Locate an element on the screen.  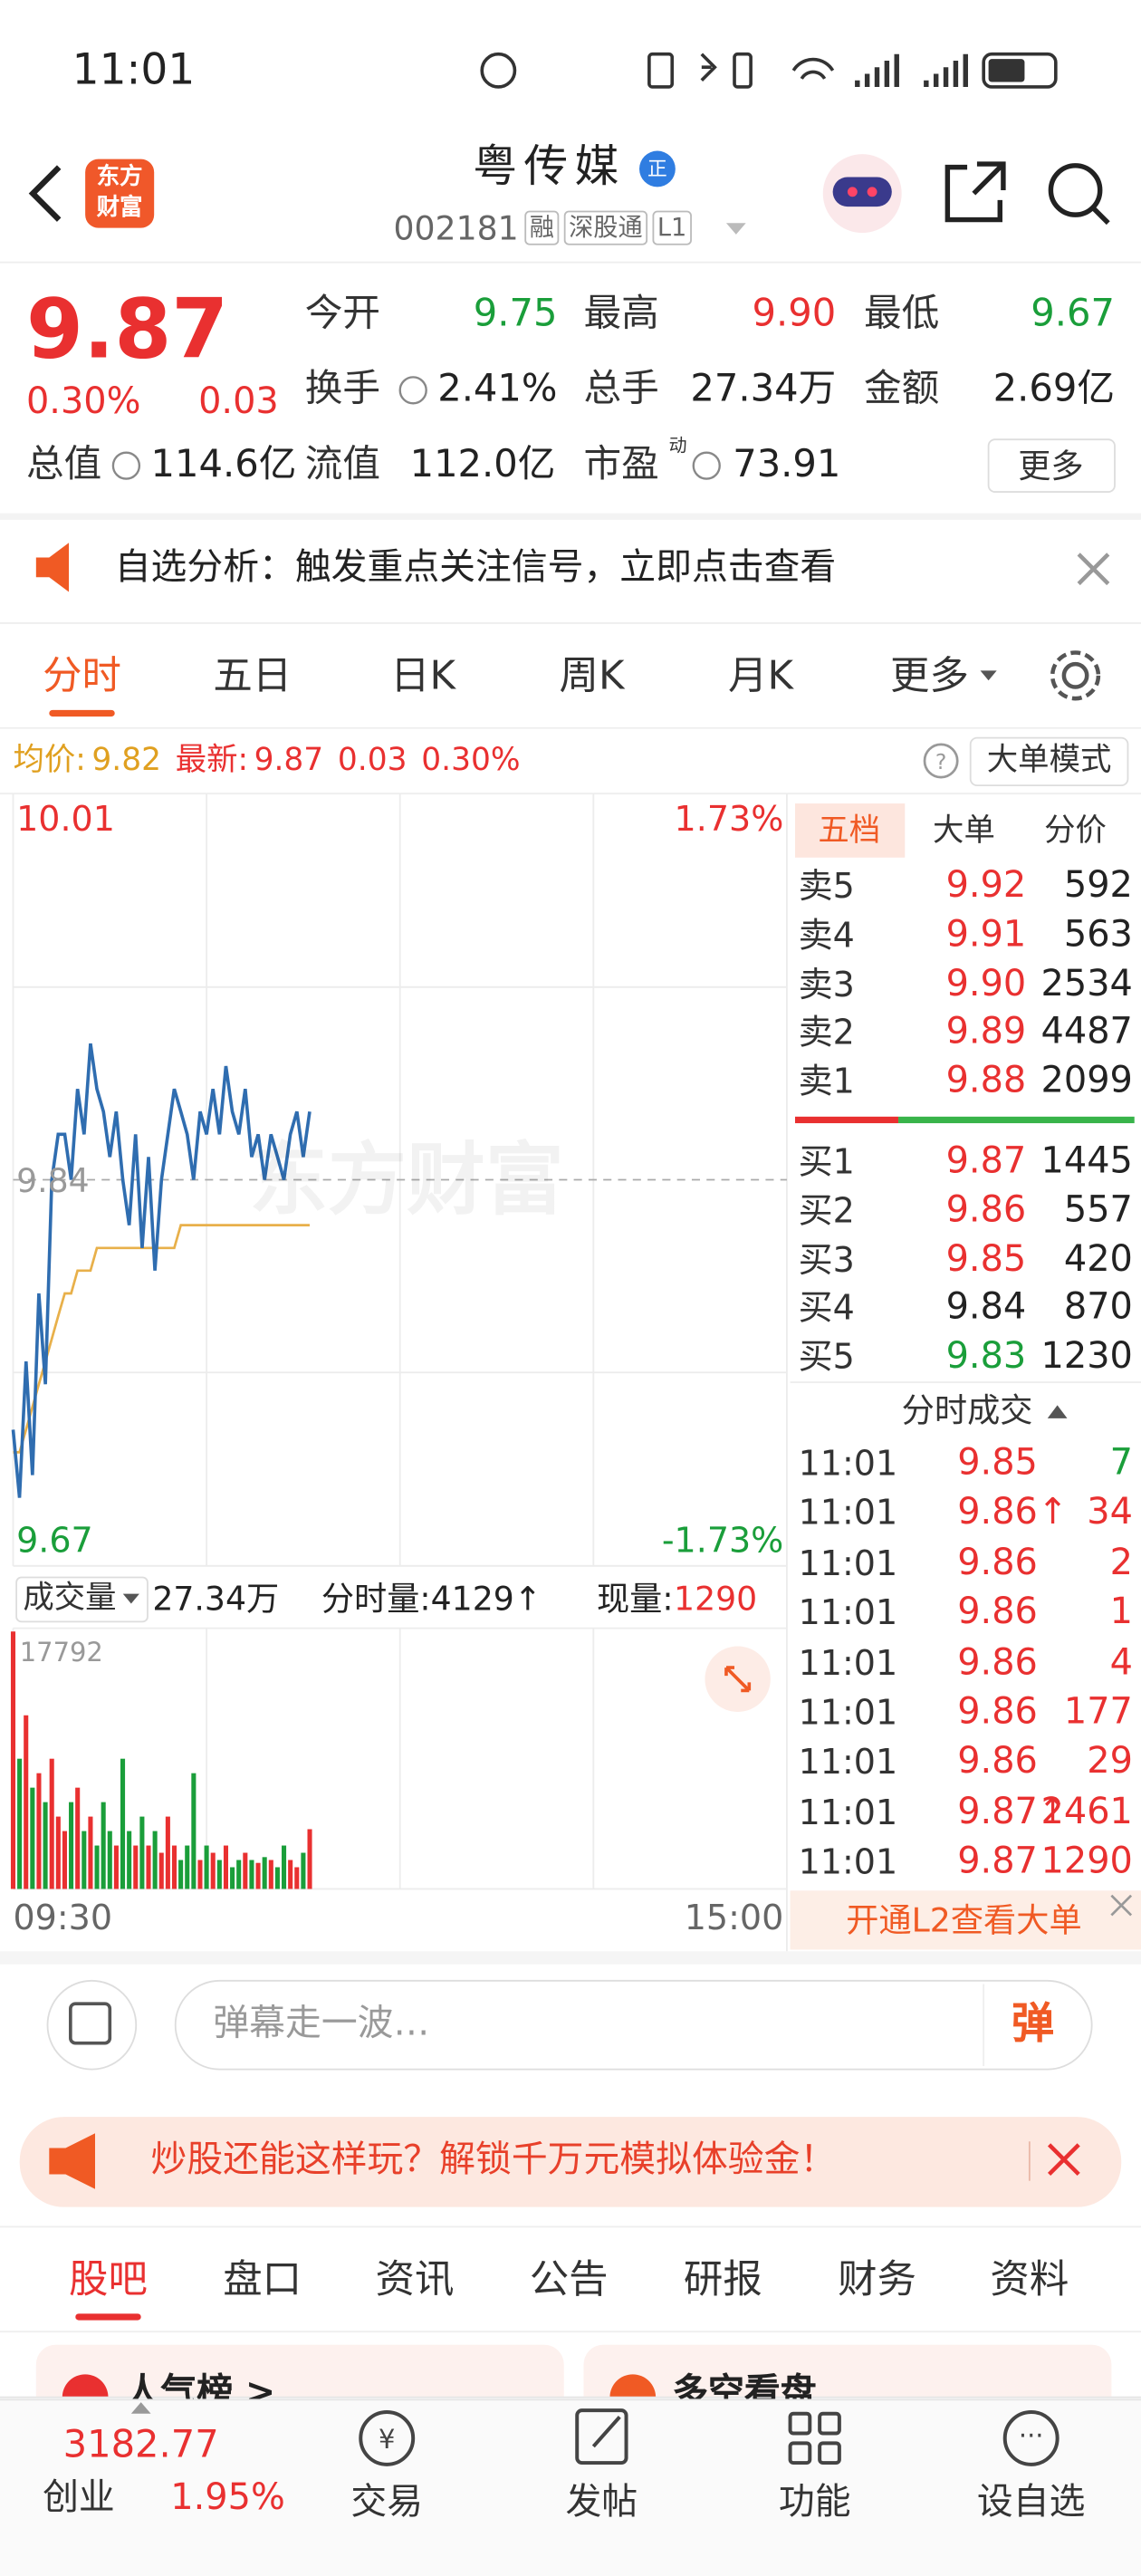
chart-tab: 分时 is located at coordinates (82, 675).